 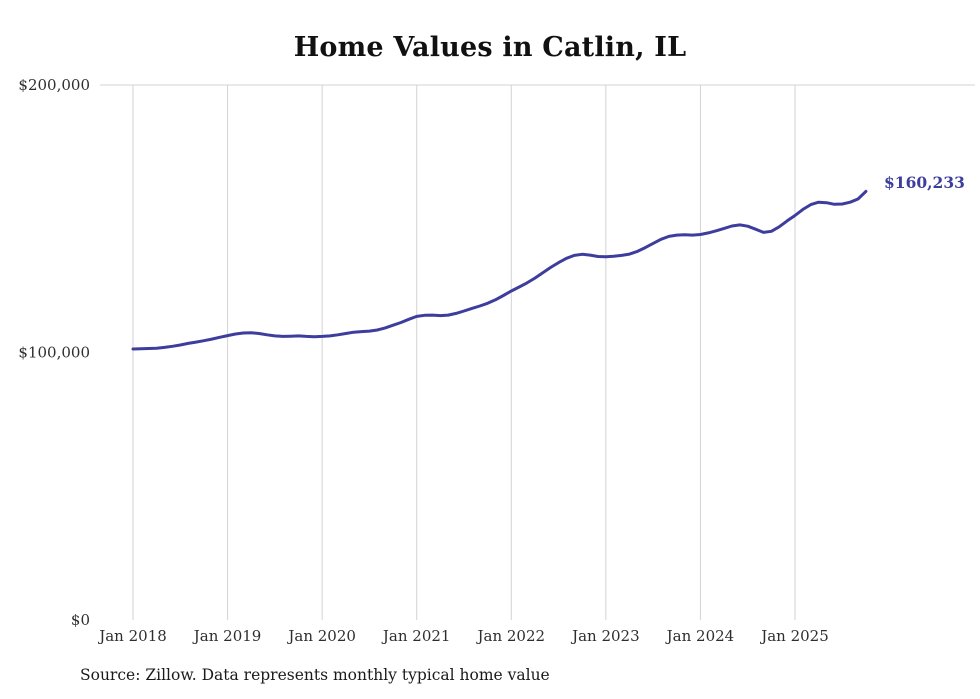 I want to click on chart-title: Home Values in Catlin, IL, so click(x=490, y=47).